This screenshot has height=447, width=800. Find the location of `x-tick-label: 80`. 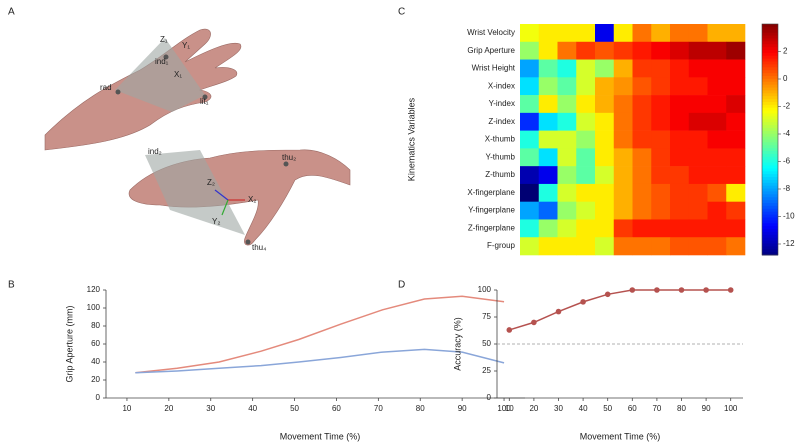

x-tick-label: 80 is located at coordinates (420, 408).